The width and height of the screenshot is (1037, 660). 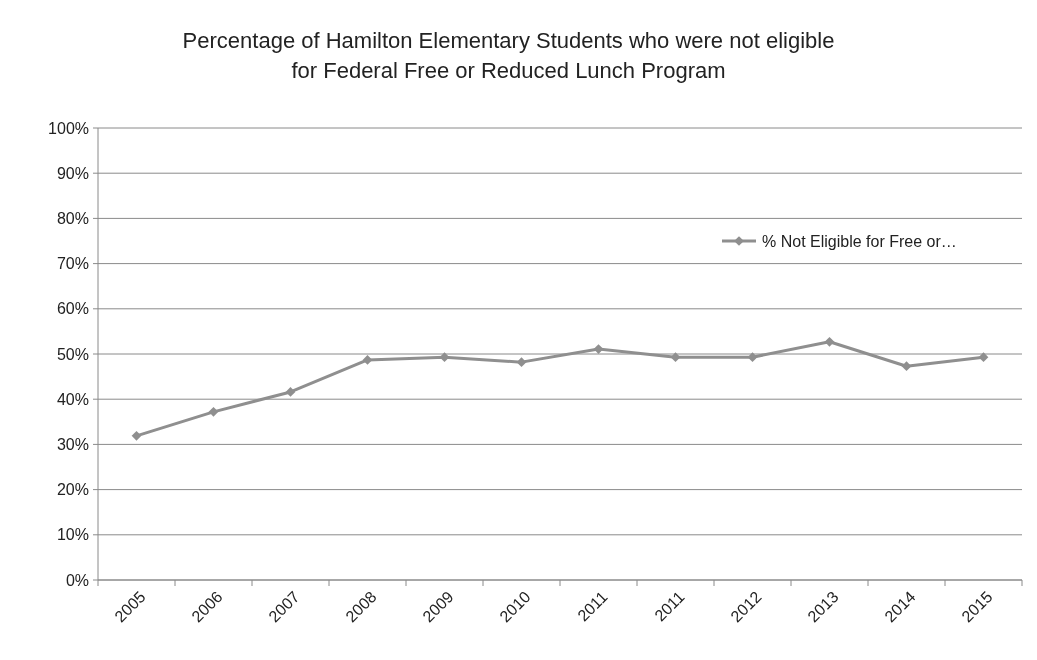 I want to click on y-tick-label: 10%, so click(x=72, y=535).